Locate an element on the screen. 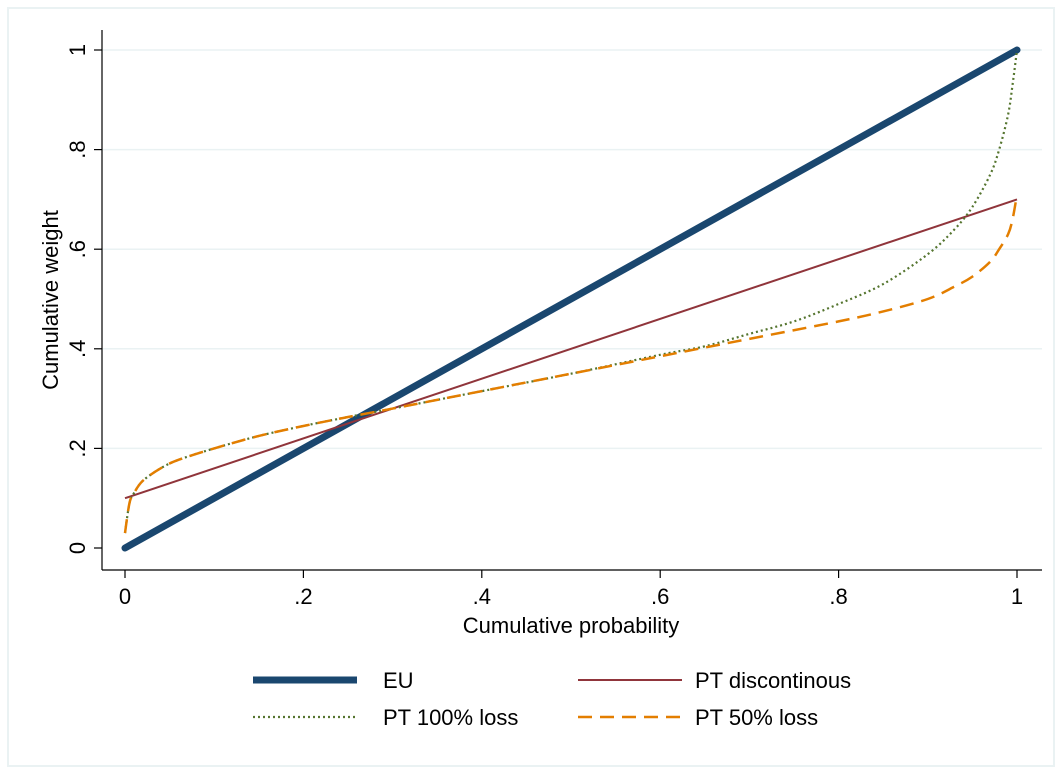 This screenshot has width=1062, height=779. x-axis-label: Cumulative probability is located at coordinates (571, 625).